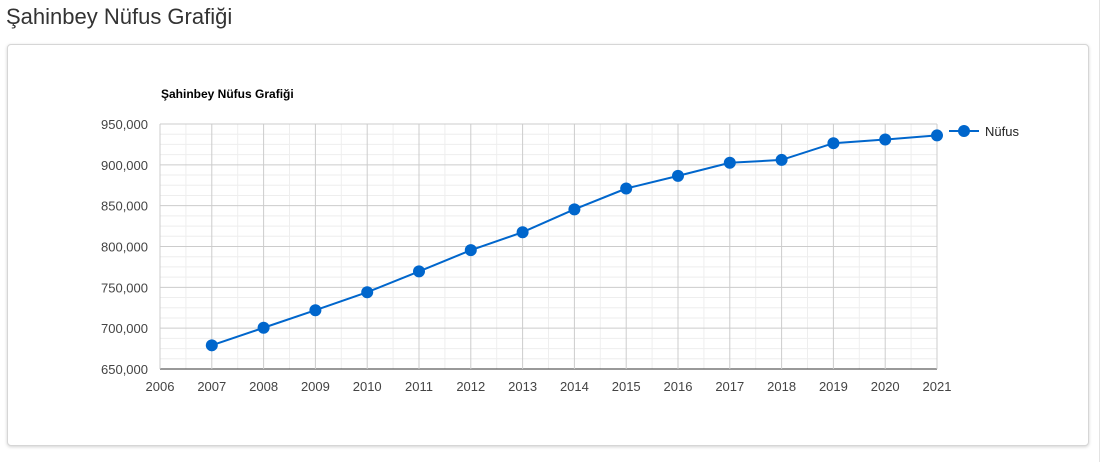 The height and width of the screenshot is (462, 1106). I want to click on y-tick-label: 950,000, so click(124, 124).